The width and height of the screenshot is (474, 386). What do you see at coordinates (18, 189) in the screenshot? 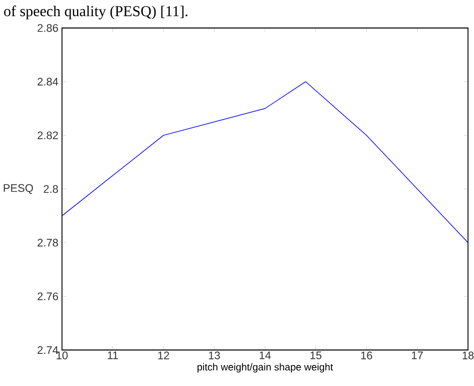
I see `y-axis-title: PESQ` at bounding box center [18, 189].